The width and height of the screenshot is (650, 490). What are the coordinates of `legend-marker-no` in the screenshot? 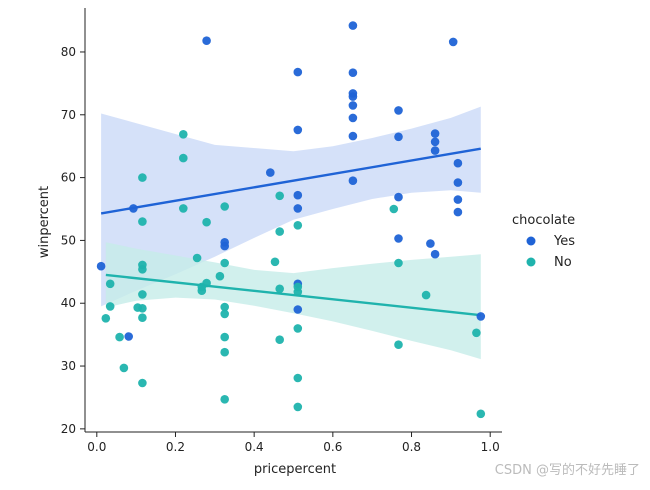 It's located at (531, 262).